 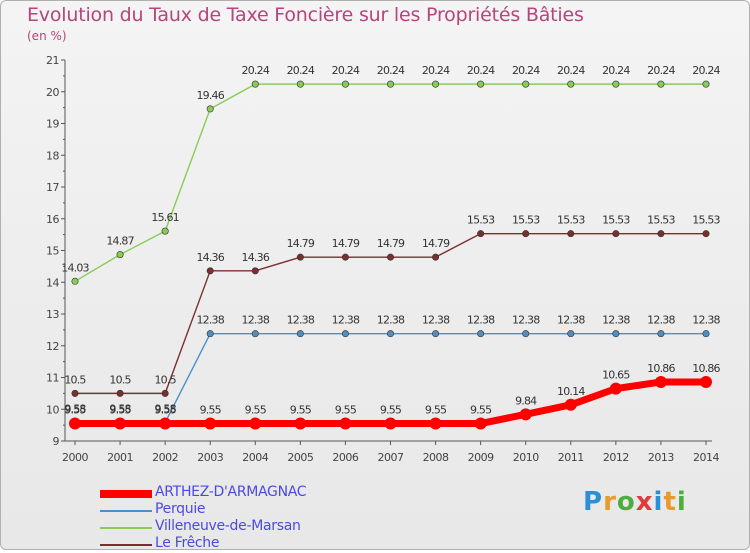 I want to click on logo-letter: P, so click(x=593, y=502).